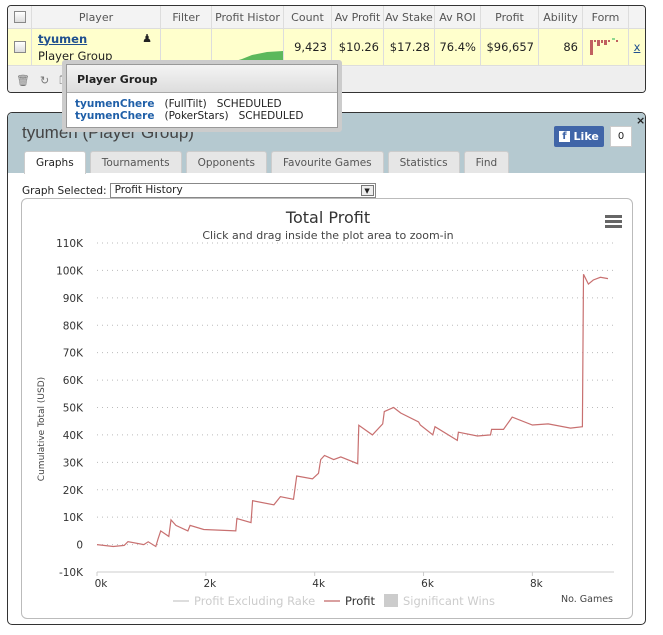  What do you see at coordinates (248, 17) in the screenshot?
I see `col-profit-history: Profit Histor` at bounding box center [248, 17].